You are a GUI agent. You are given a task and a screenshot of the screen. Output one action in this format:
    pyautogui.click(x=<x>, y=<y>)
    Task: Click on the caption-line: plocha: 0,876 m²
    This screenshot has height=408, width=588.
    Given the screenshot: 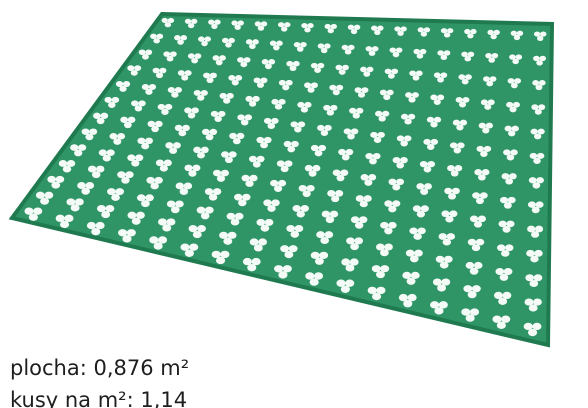 What is the action you would take?
    pyautogui.click(x=100, y=368)
    